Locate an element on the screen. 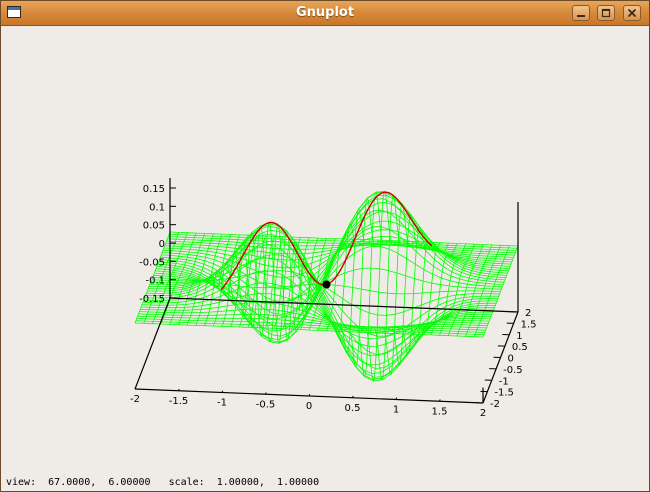 The width and height of the screenshot is (650, 492). back-border-line is located at coordinates (344, 305).